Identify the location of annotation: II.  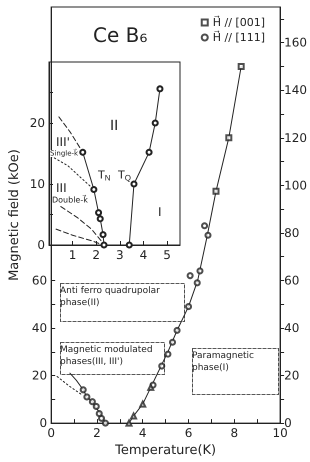
(114, 126).